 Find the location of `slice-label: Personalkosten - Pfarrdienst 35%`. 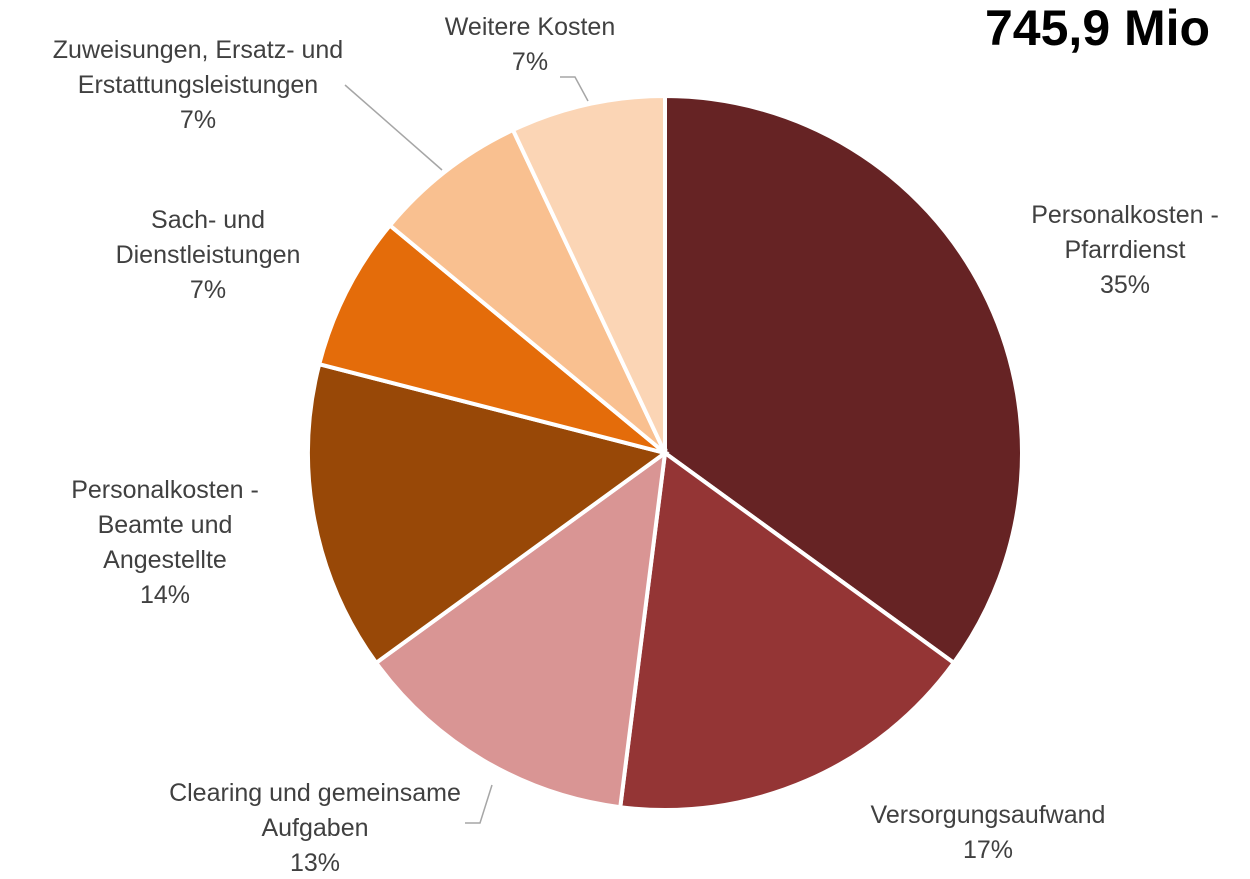

slice-label: Personalkosten - Pfarrdienst 35% is located at coordinates (1125, 250).